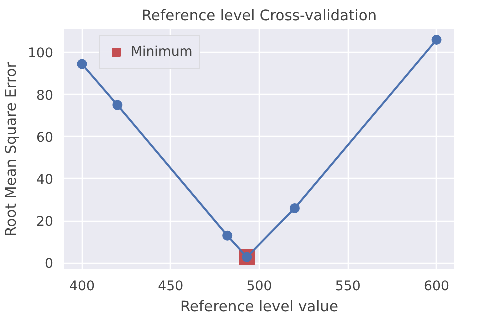 The width and height of the screenshot is (484, 333). What do you see at coordinates (171, 287) in the screenshot?
I see `x-tick-label: 450` at bounding box center [171, 287].